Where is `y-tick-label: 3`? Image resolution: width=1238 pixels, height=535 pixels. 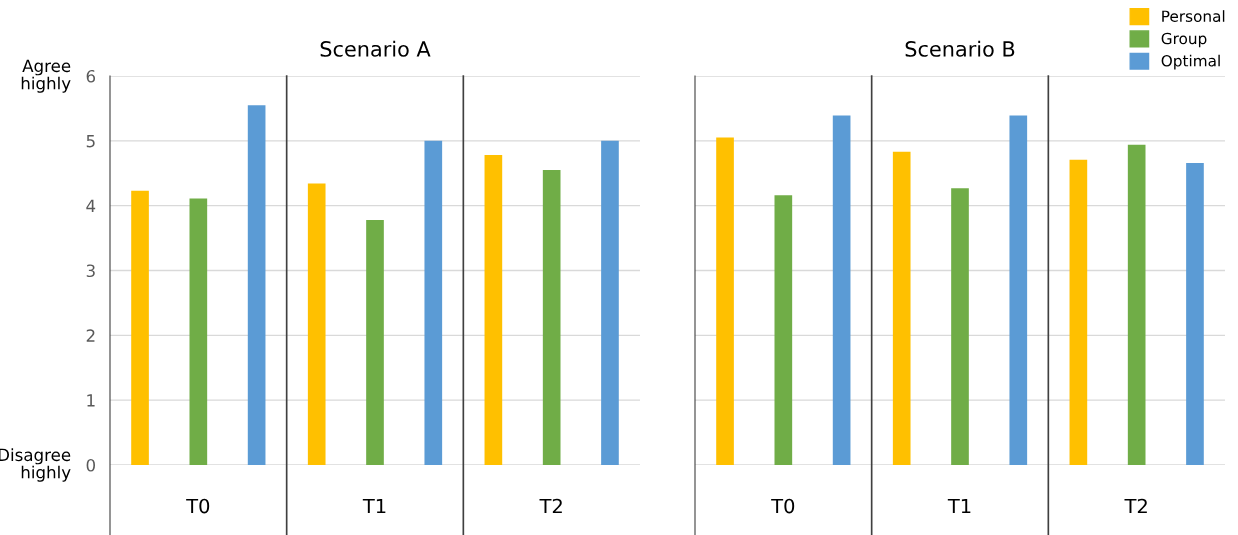 y-tick-label: 3 is located at coordinates (90, 271).